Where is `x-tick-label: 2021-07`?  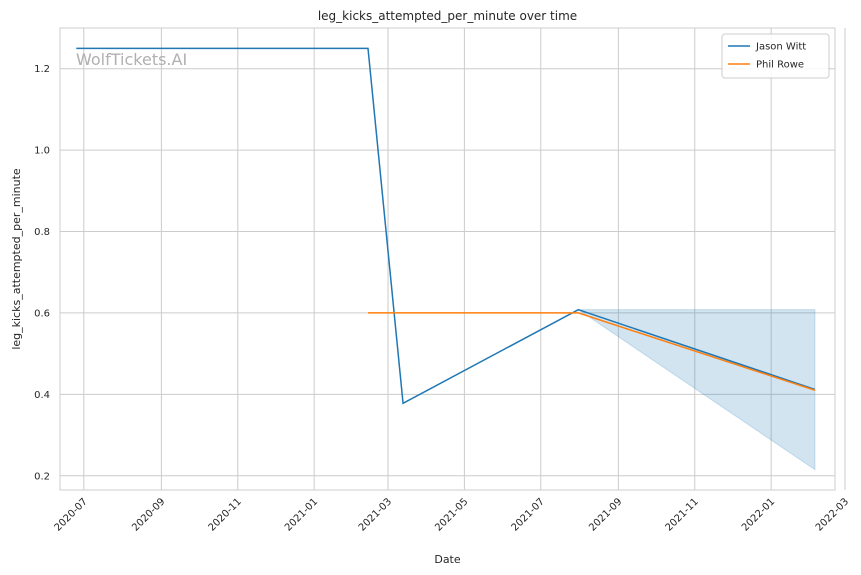 x-tick-label: 2021-07 is located at coordinates (528, 514).